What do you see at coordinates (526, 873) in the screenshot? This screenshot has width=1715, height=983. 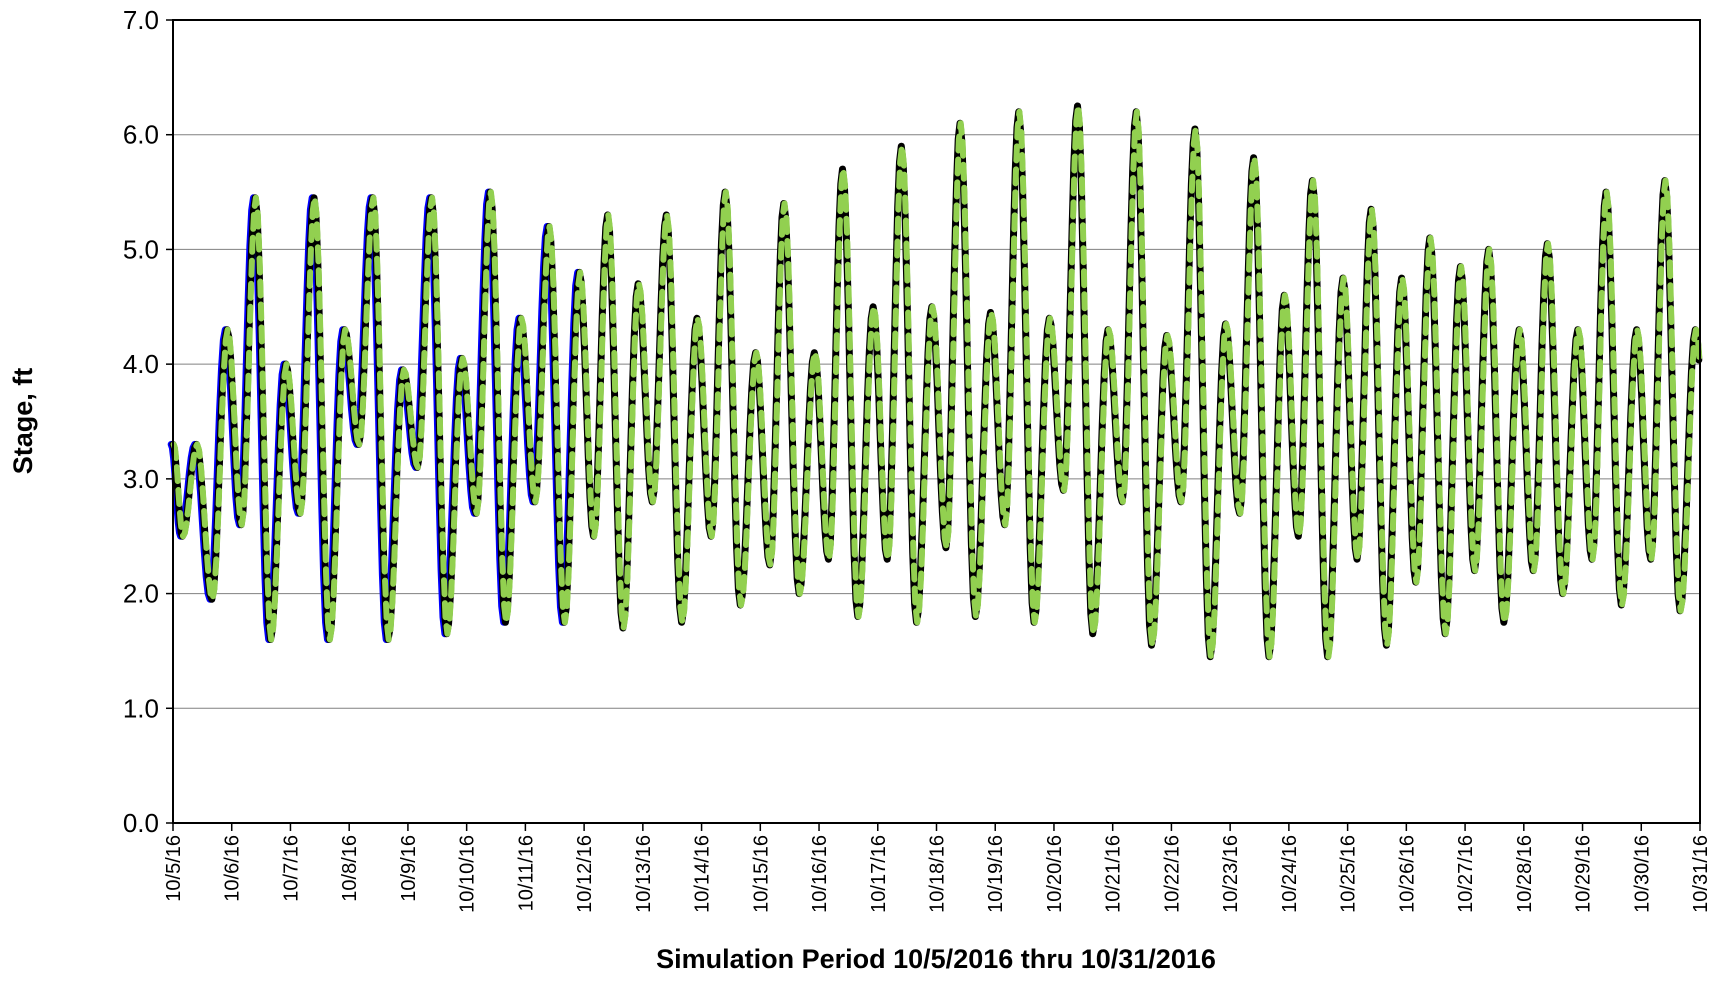 I see `x-tick-label-6: 10/11/16` at bounding box center [526, 873].